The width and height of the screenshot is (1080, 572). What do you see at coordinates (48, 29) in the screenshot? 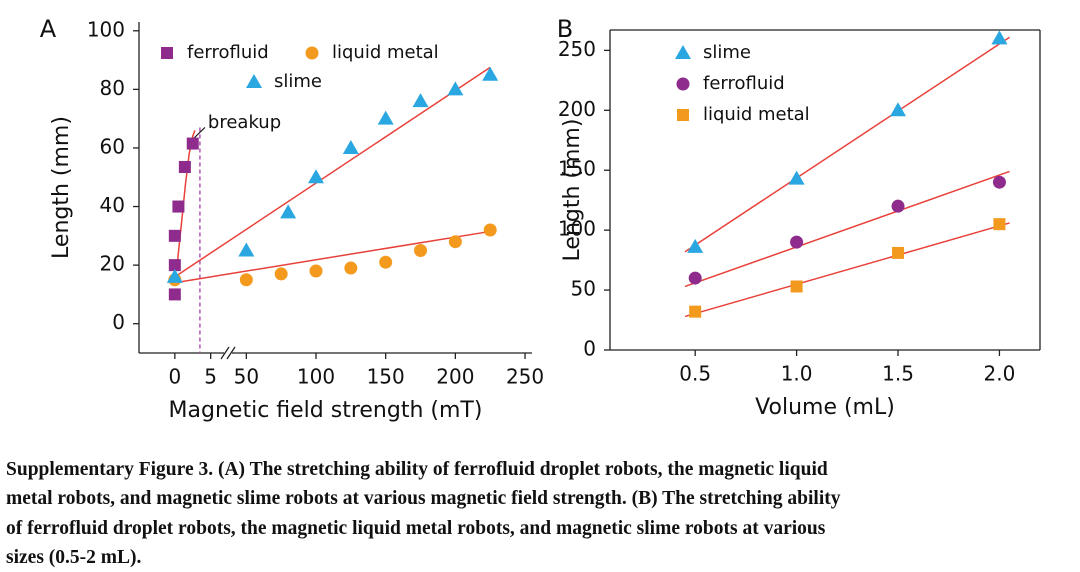
I see `panel-label: A` at bounding box center [48, 29].